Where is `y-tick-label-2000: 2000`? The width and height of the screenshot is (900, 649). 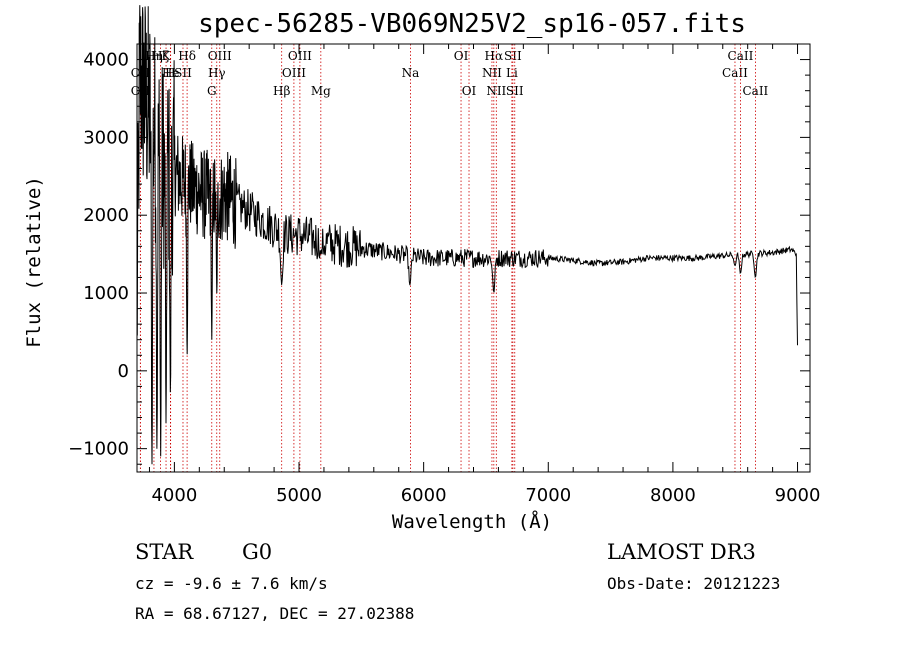 y-tick-label-2000: 2000 is located at coordinates (106, 215).